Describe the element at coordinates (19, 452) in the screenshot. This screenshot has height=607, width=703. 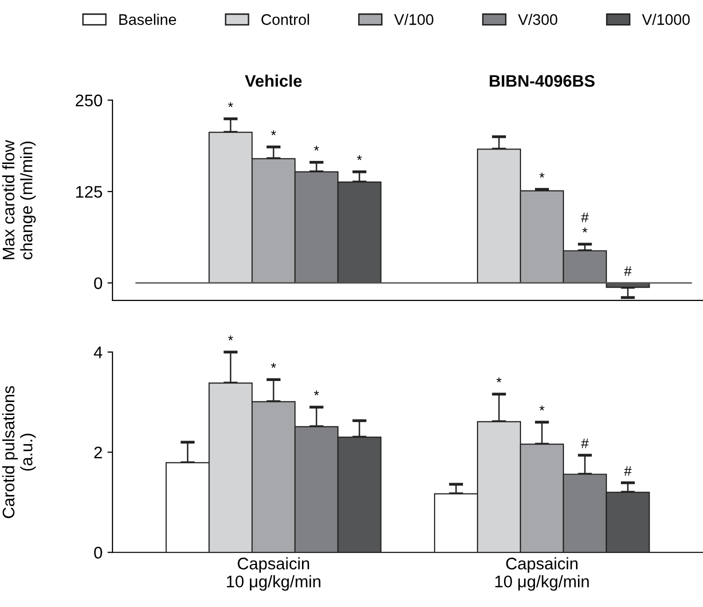
I see `y-axis-title: Carotid pulsations (a.u.)` at that location.